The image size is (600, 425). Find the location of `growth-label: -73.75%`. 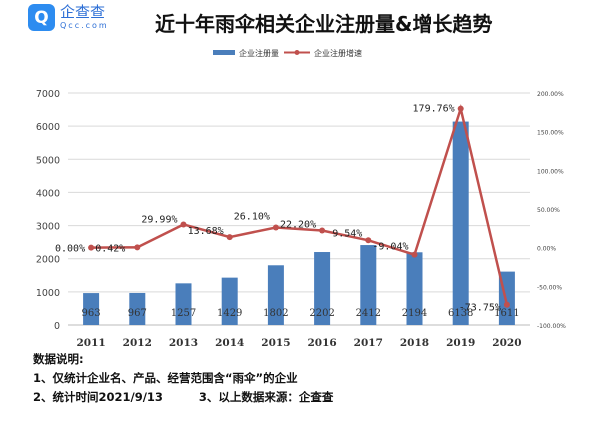

growth-label: -73.75% is located at coordinates (480, 308).